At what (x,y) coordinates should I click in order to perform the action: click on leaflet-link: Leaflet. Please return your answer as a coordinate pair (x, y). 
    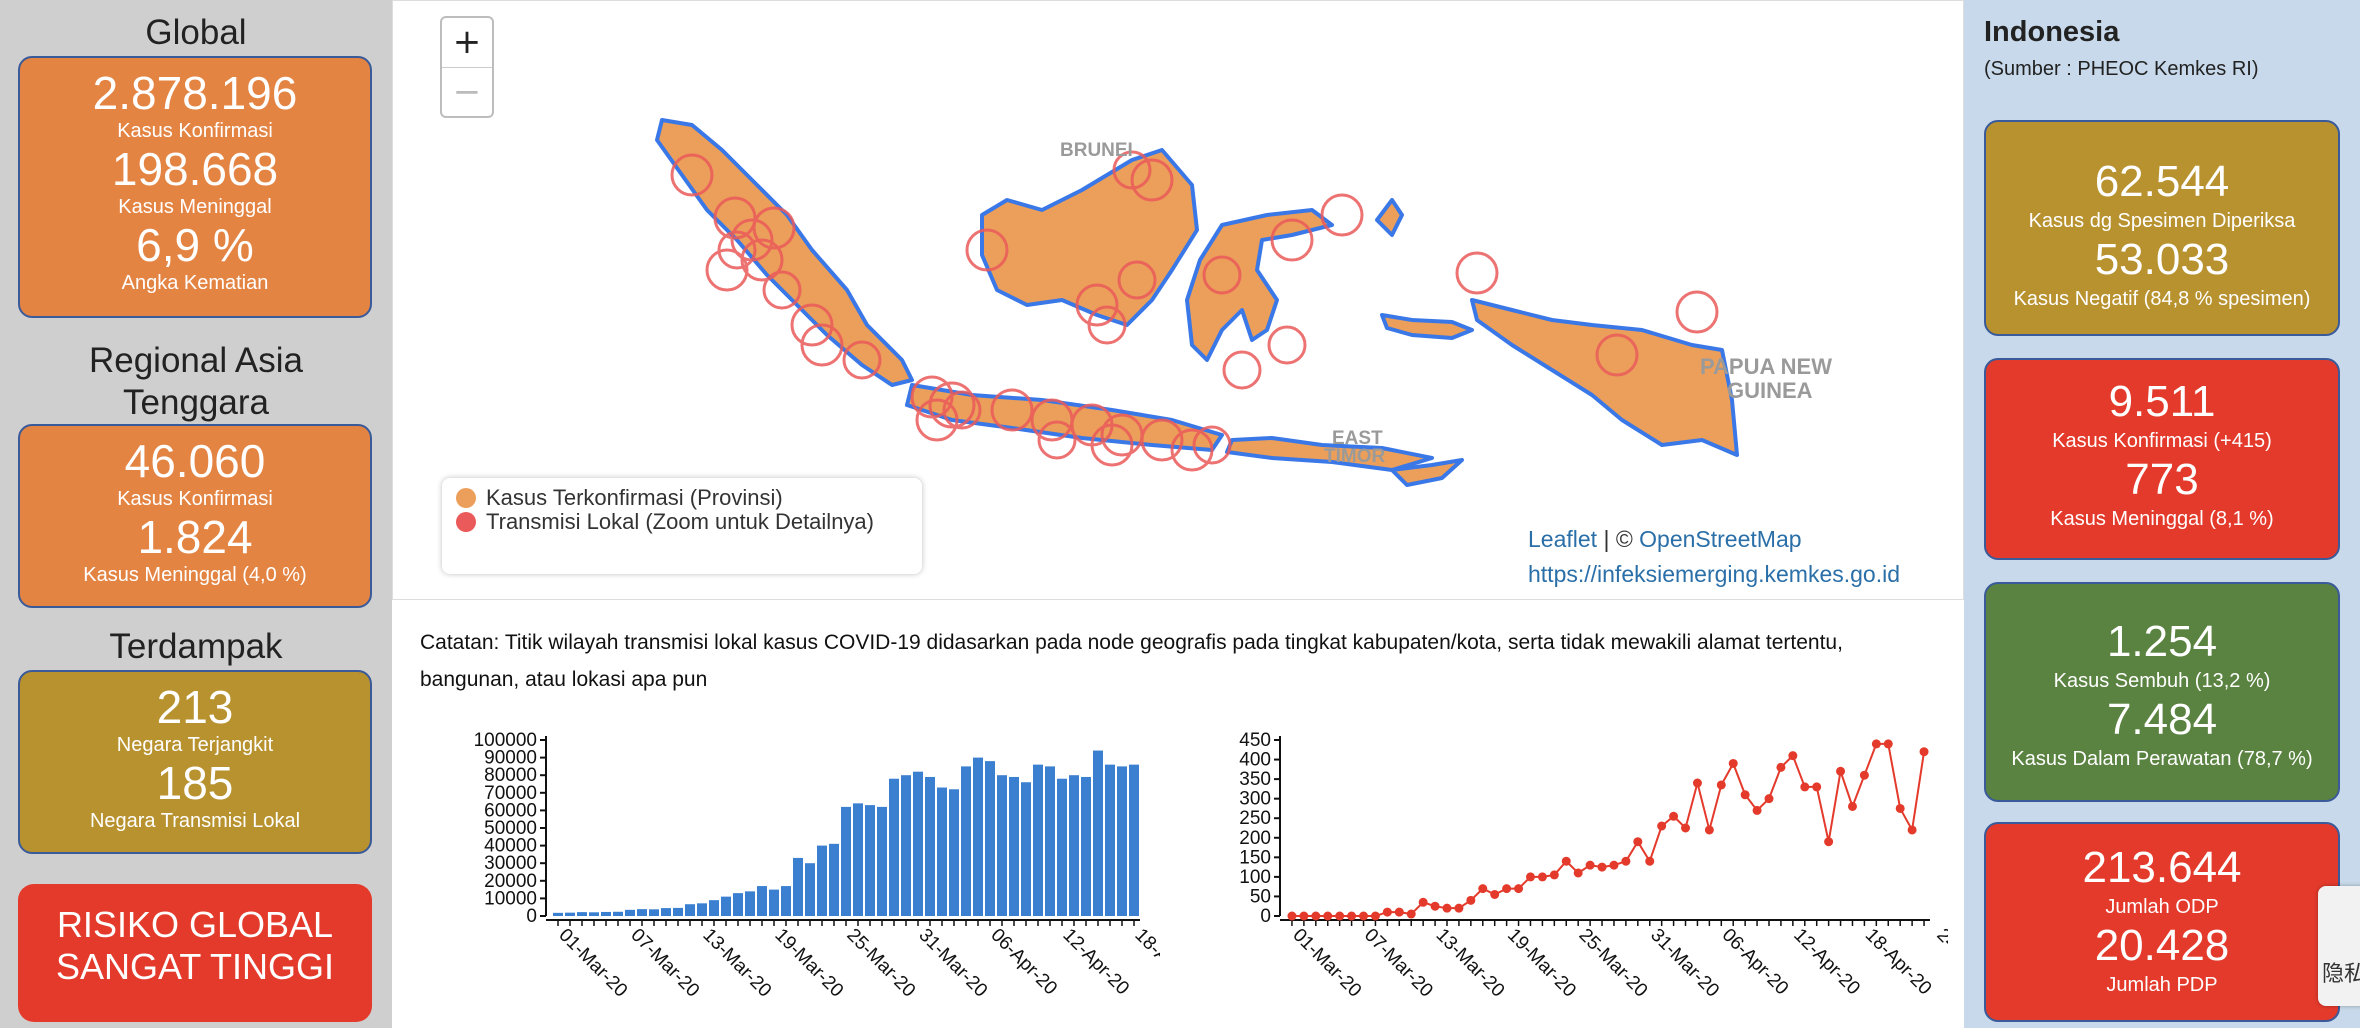
    Looking at the image, I should click on (1563, 539).